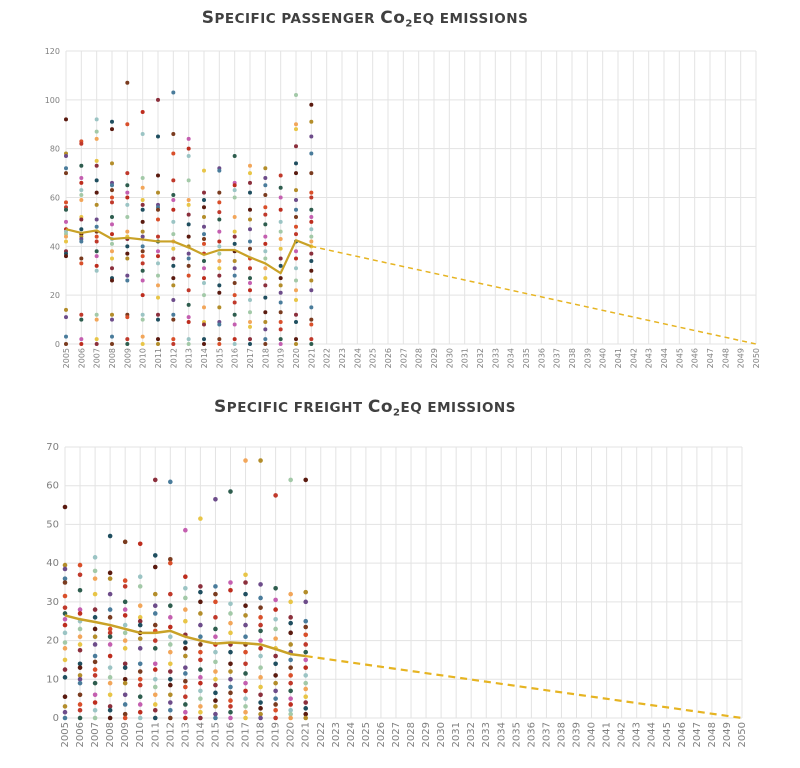  What do you see at coordinates (56, 718) in the screenshot?
I see `y-tick-label: 0` at bounding box center [56, 718].